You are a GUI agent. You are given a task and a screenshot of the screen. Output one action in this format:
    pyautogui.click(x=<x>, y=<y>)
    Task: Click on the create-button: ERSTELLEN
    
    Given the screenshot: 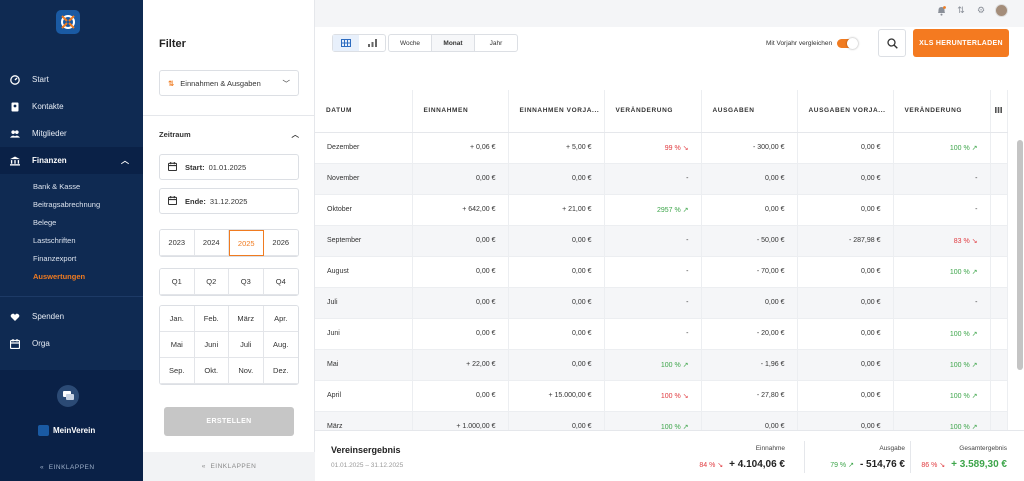 What is the action you would take?
    pyautogui.click(x=229, y=421)
    